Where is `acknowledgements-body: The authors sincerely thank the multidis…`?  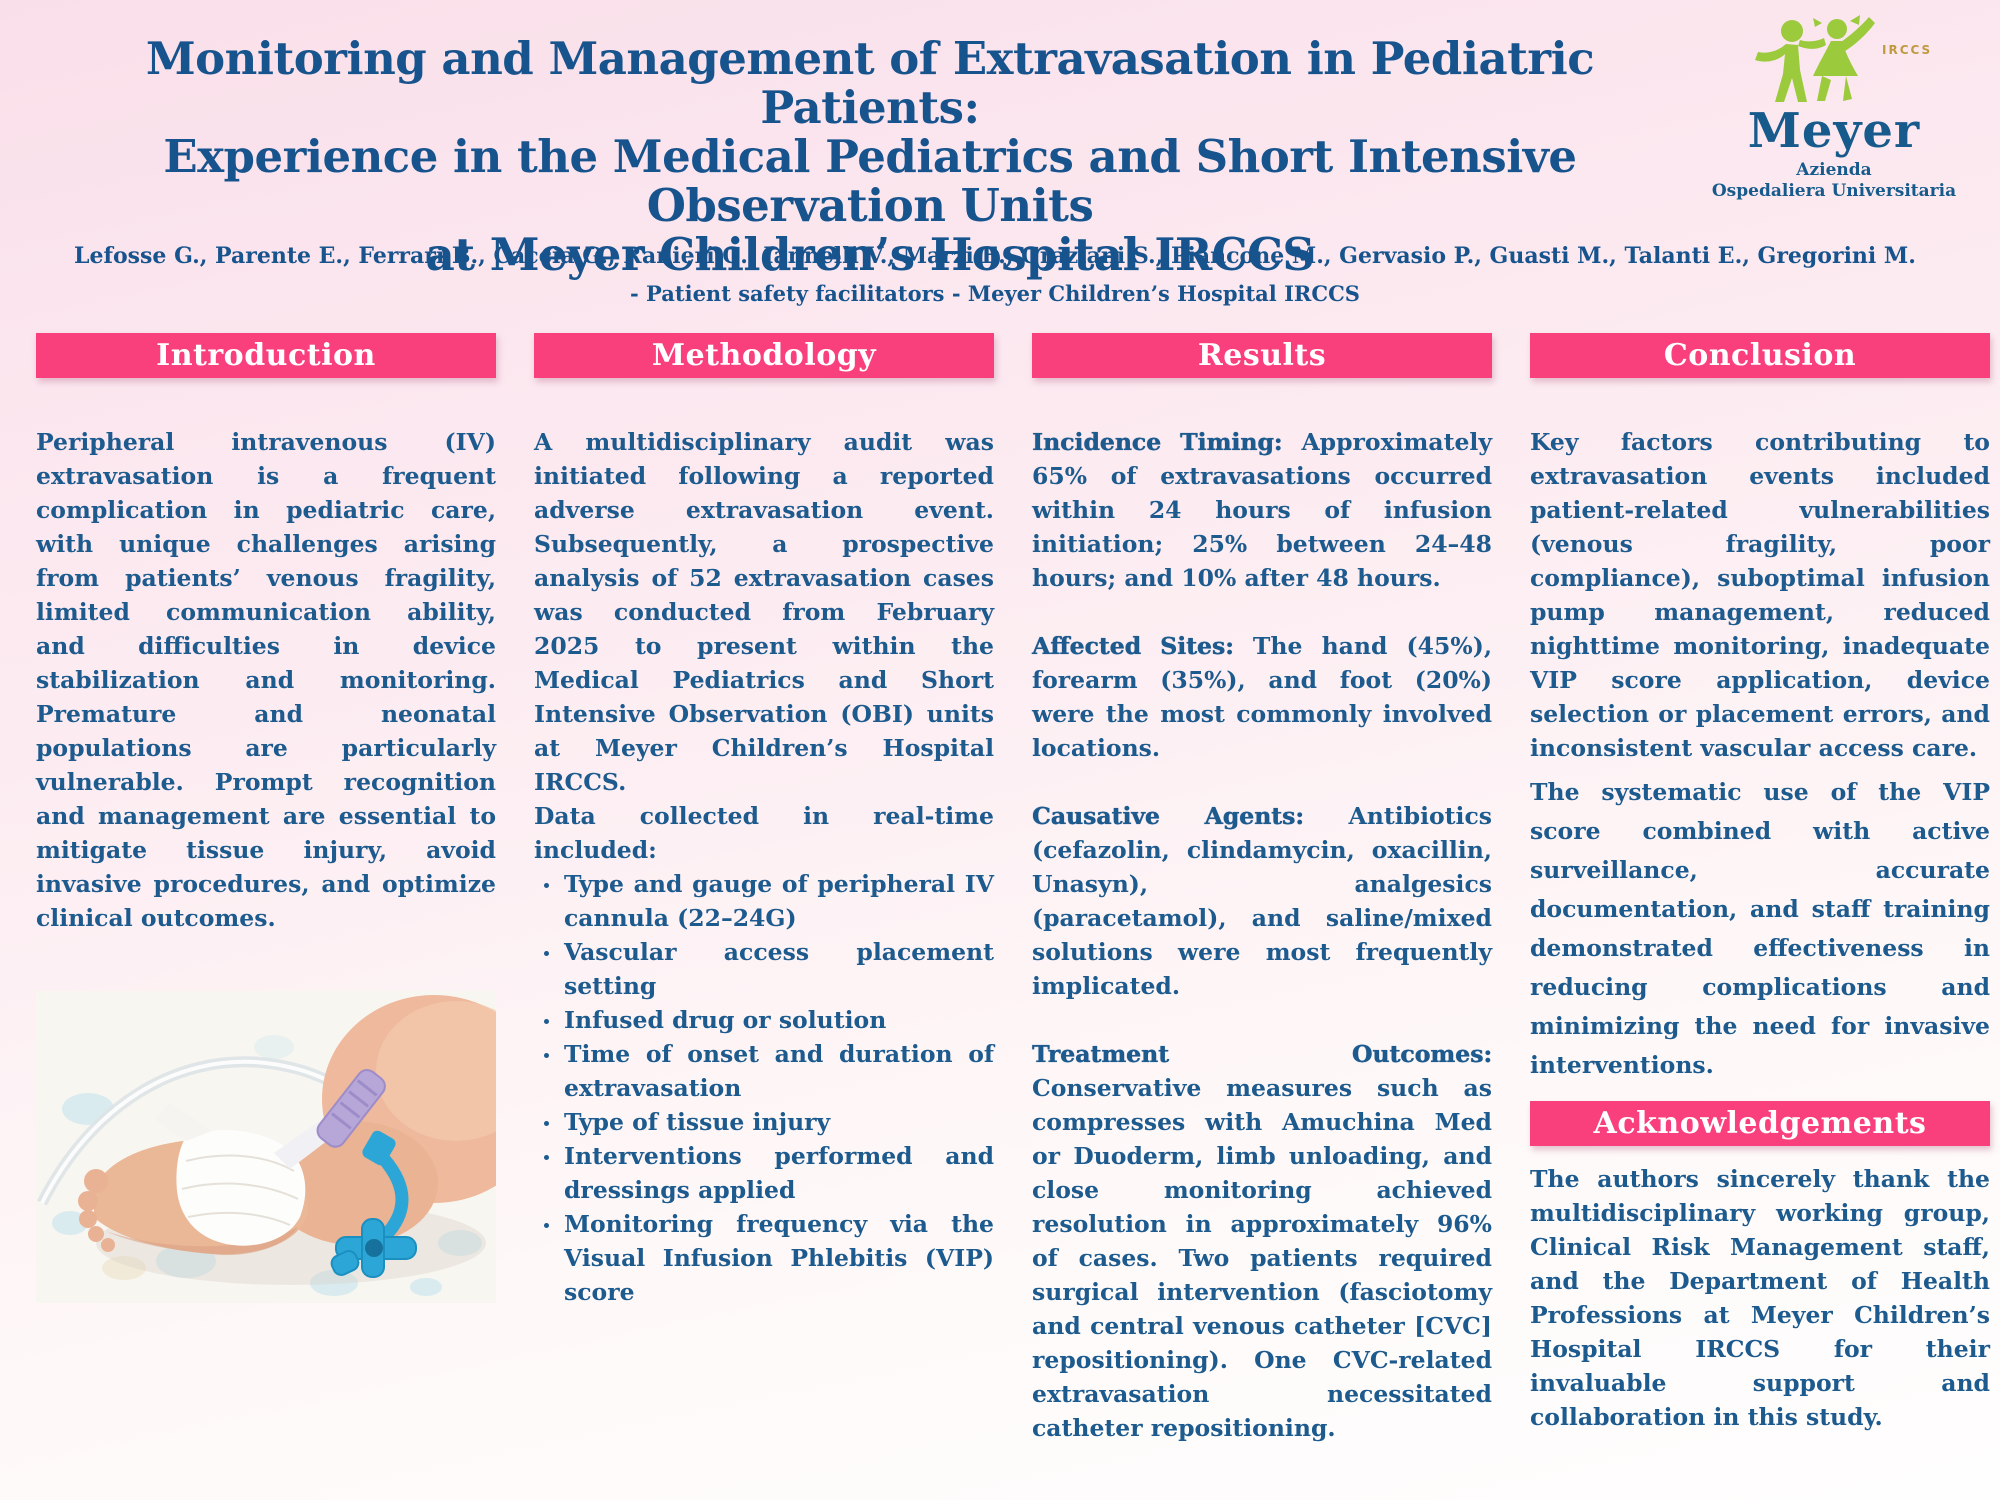
acknowledgements-body: The authors sincerely thank the multidis… is located at coordinates (1760, 1298).